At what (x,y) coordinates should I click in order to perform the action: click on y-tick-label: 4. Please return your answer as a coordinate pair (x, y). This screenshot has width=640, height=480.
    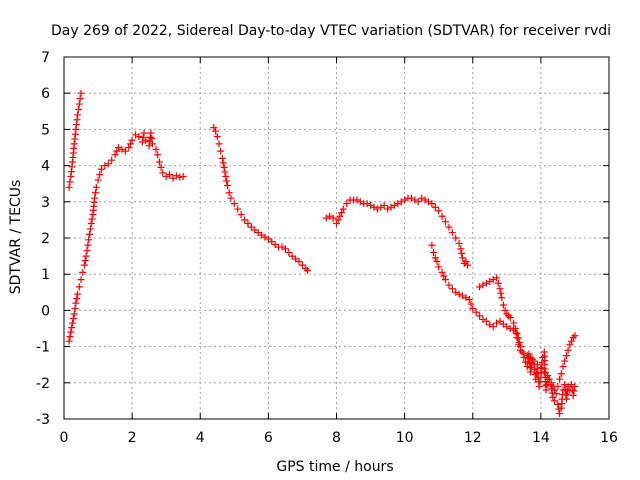
    Looking at the image, I should click on (45, 167).